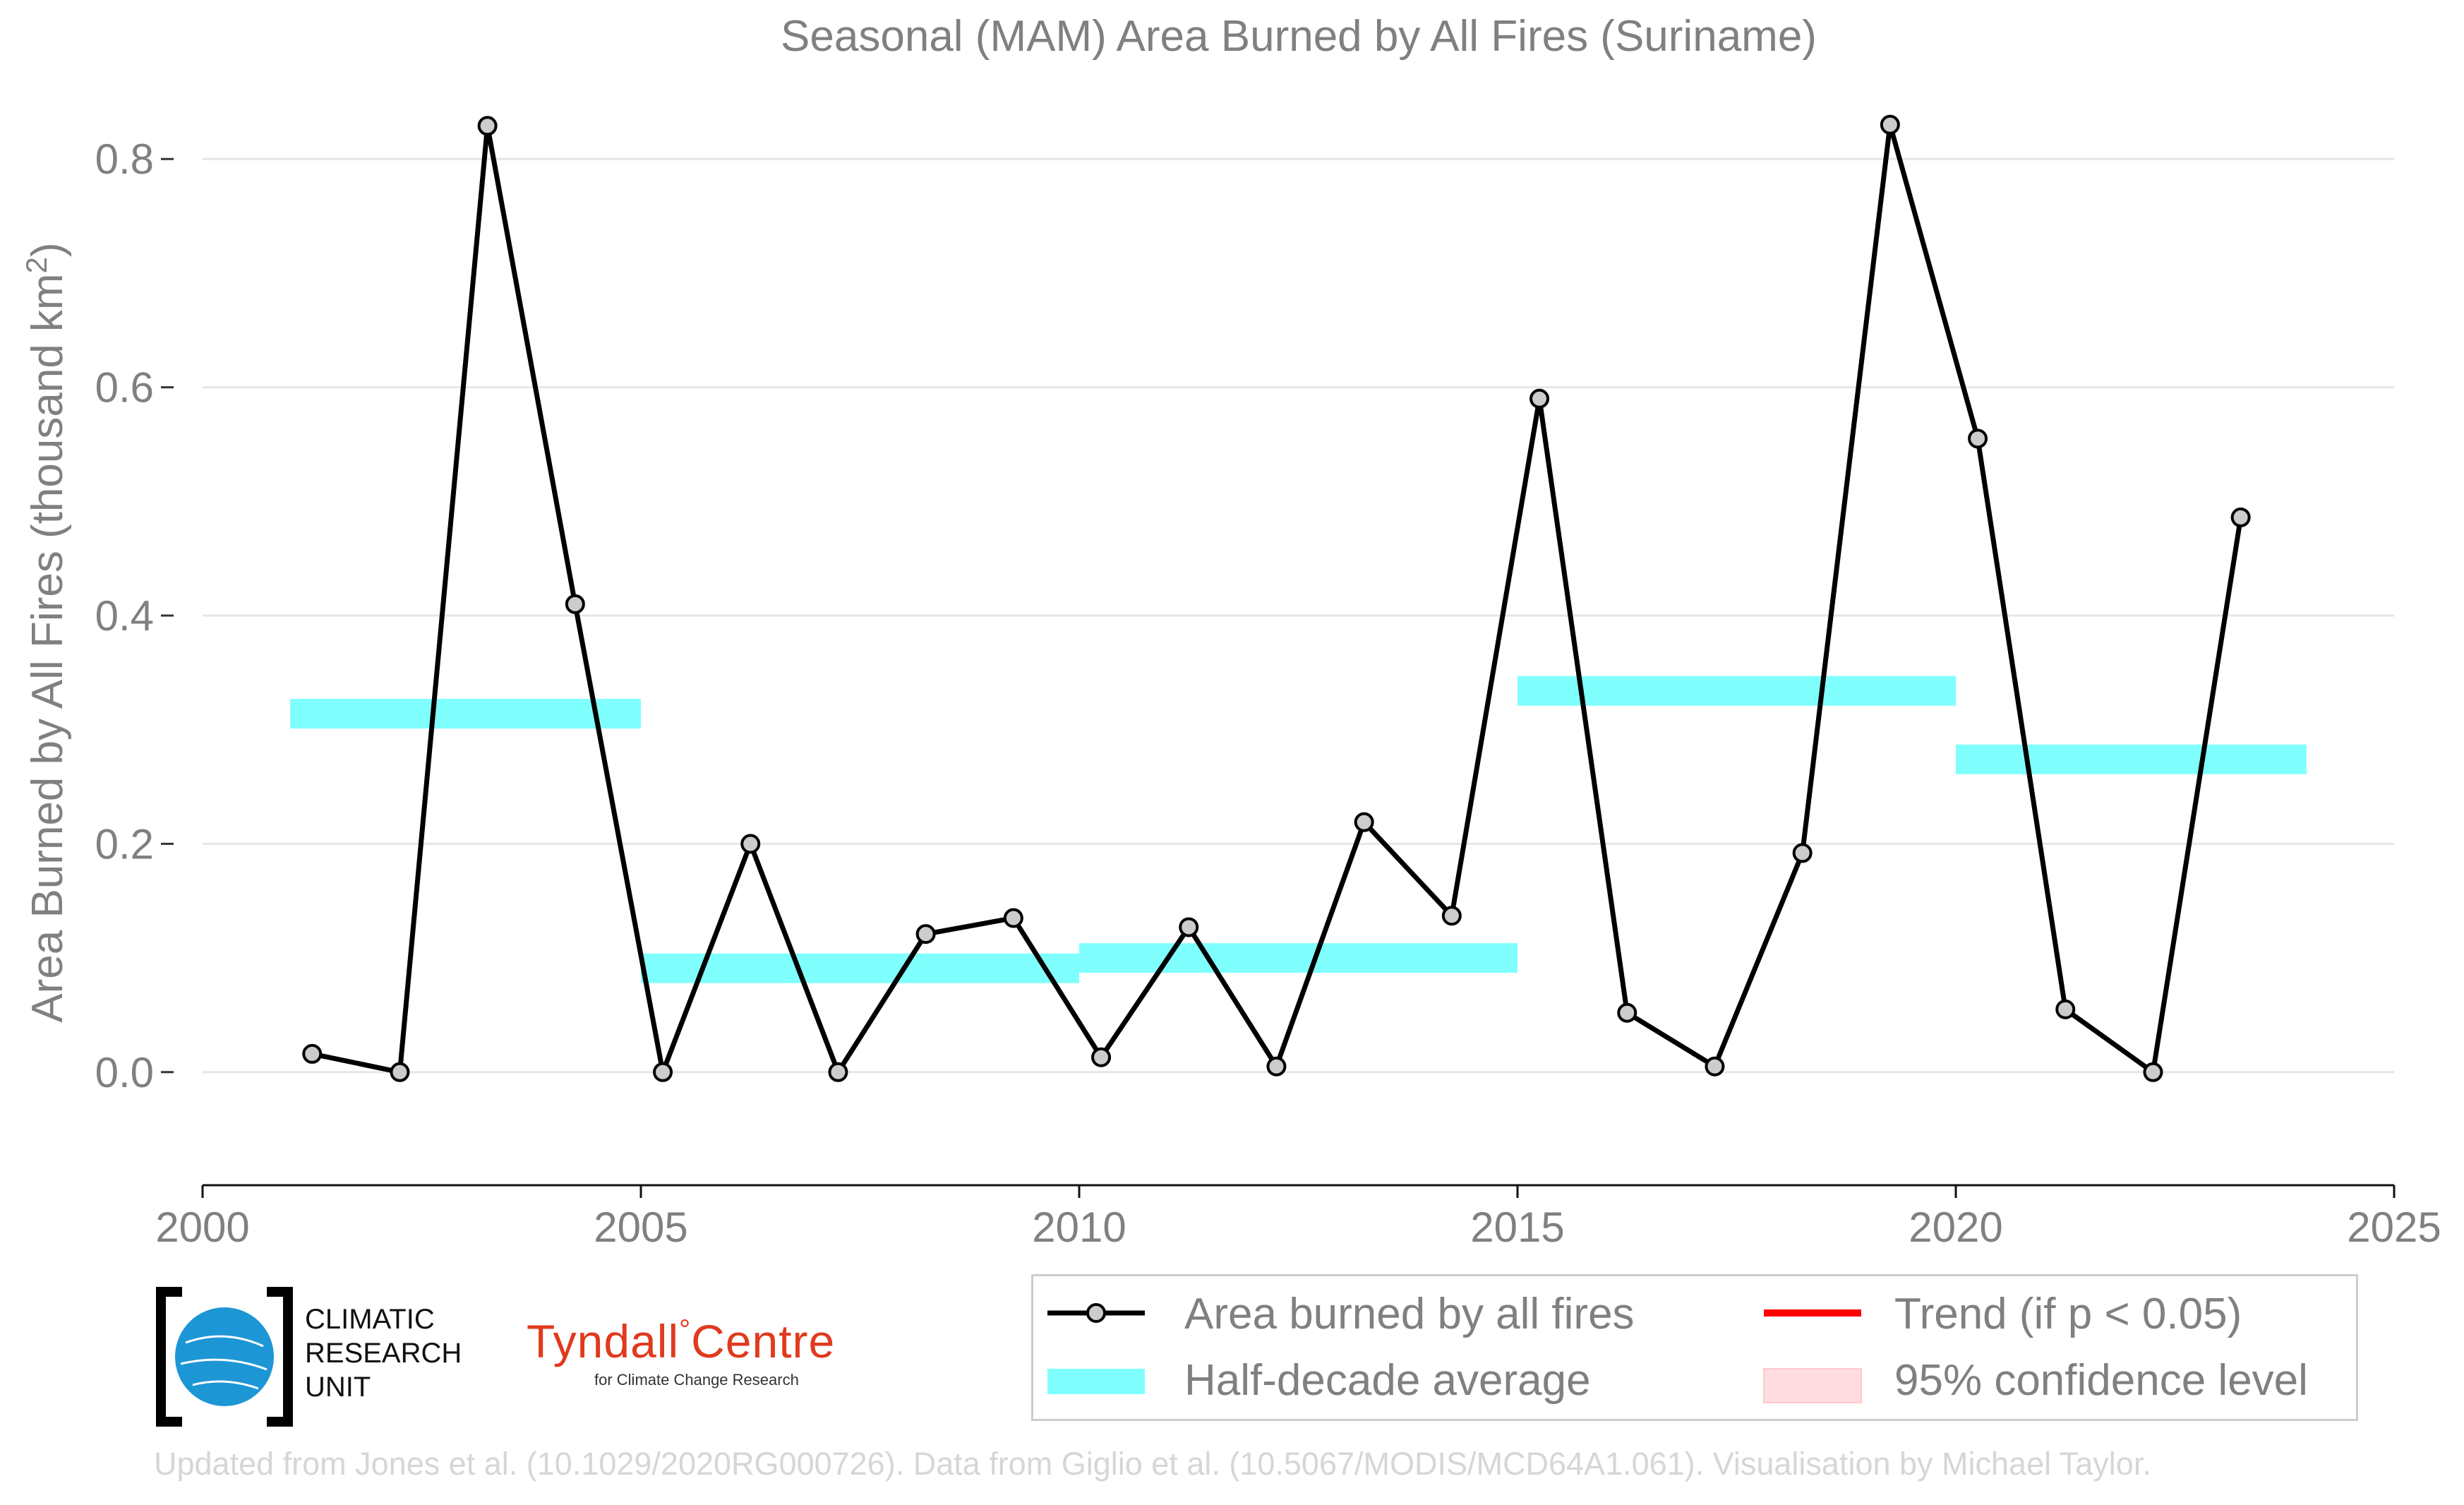 The height and width of the screenshot is (1505, 2464). I want to click on cru-logo-text: CLIMATIC RESEARCH UNIT, so click(383, 1353).